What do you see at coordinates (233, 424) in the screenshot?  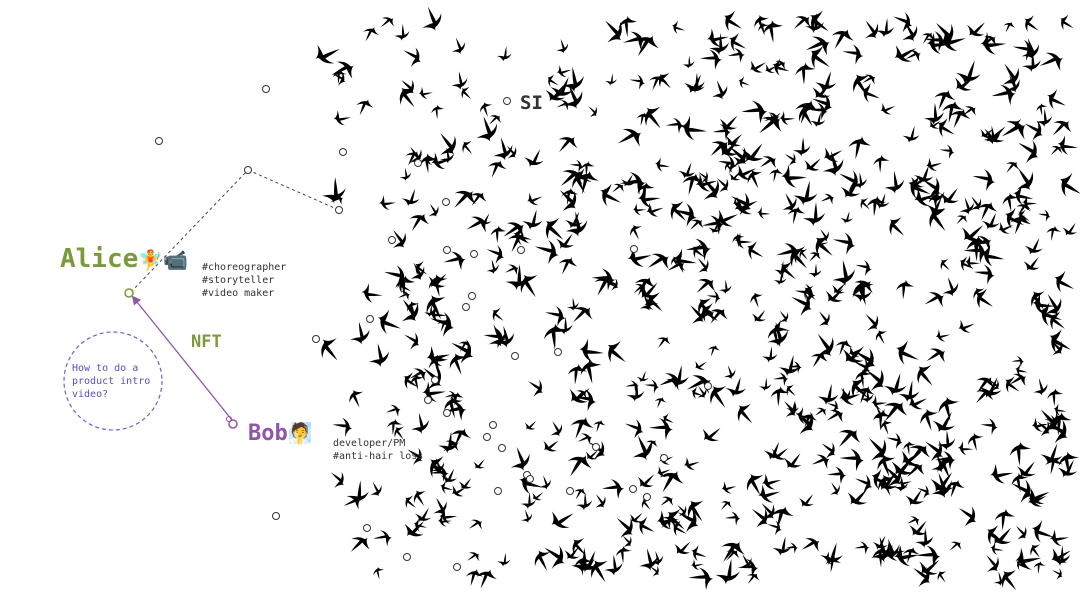 I see `node-bob` at bounding box center [233, 424].